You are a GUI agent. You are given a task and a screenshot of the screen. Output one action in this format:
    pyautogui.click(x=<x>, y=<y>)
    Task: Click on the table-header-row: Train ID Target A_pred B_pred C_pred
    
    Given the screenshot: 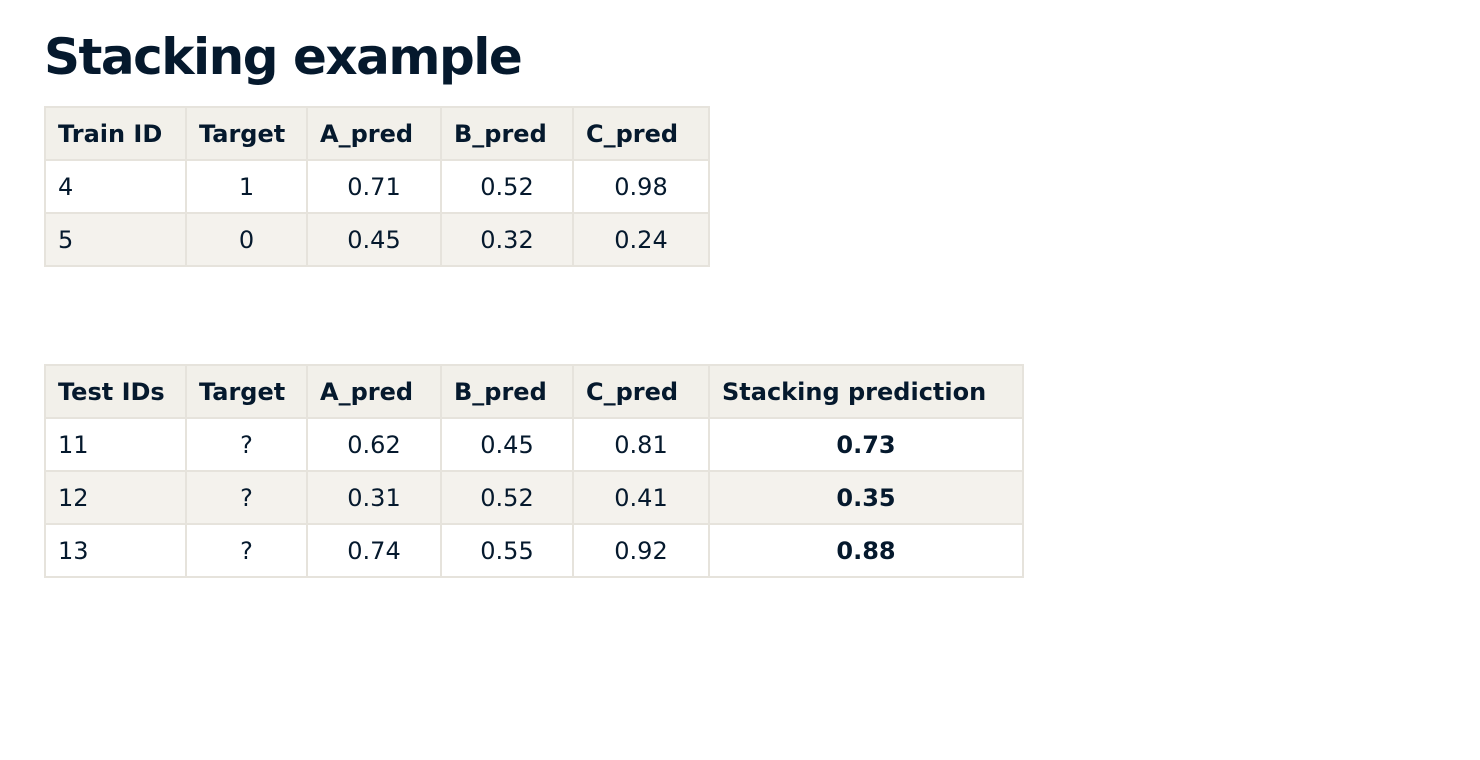 What is the action you would take?
    pyautogui.click(x=377, y=133)
    